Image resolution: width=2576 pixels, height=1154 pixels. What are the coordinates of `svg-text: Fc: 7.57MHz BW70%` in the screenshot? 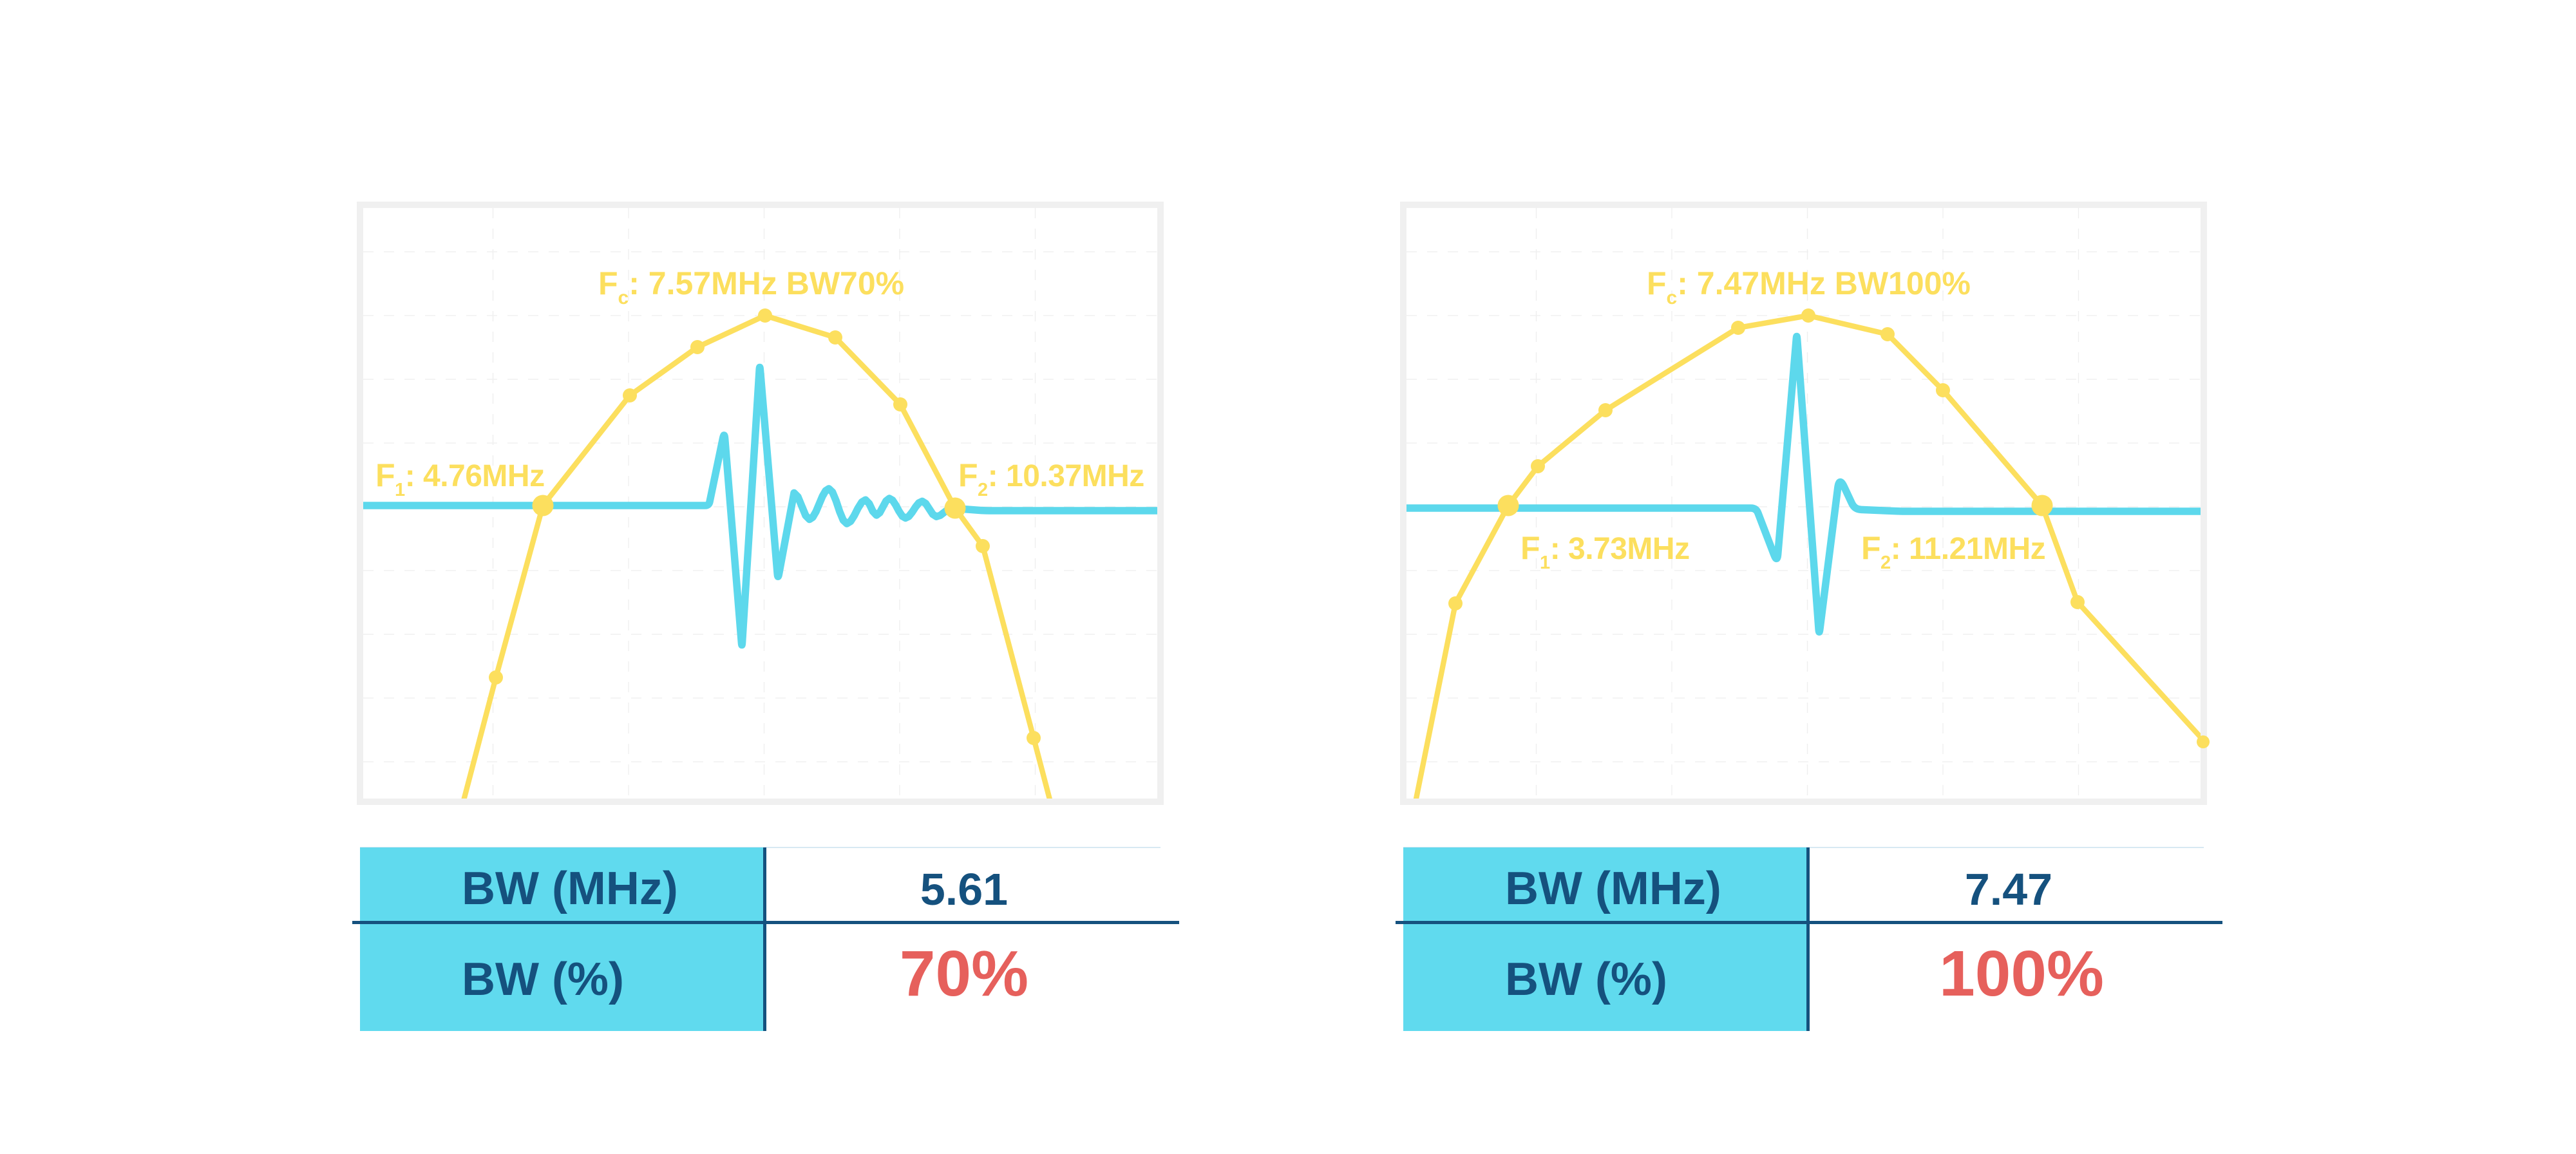 It's located at (751, 286).